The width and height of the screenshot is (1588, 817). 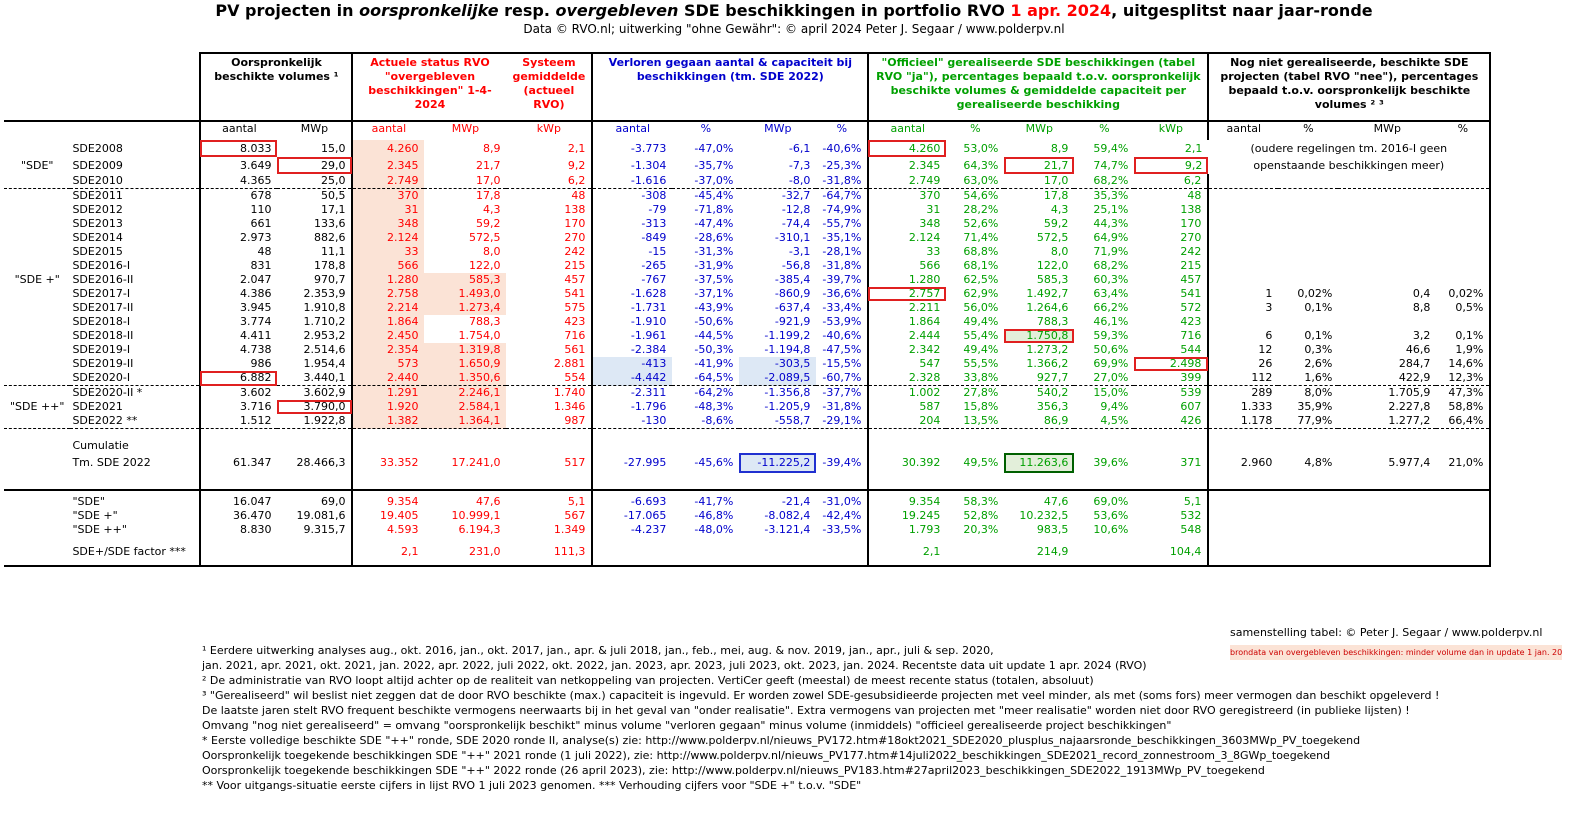 What do you see at coordinates (1318, 335) in the screenshot?
I see `table-cell: 0,1%` at bounding box center [1318, 335].